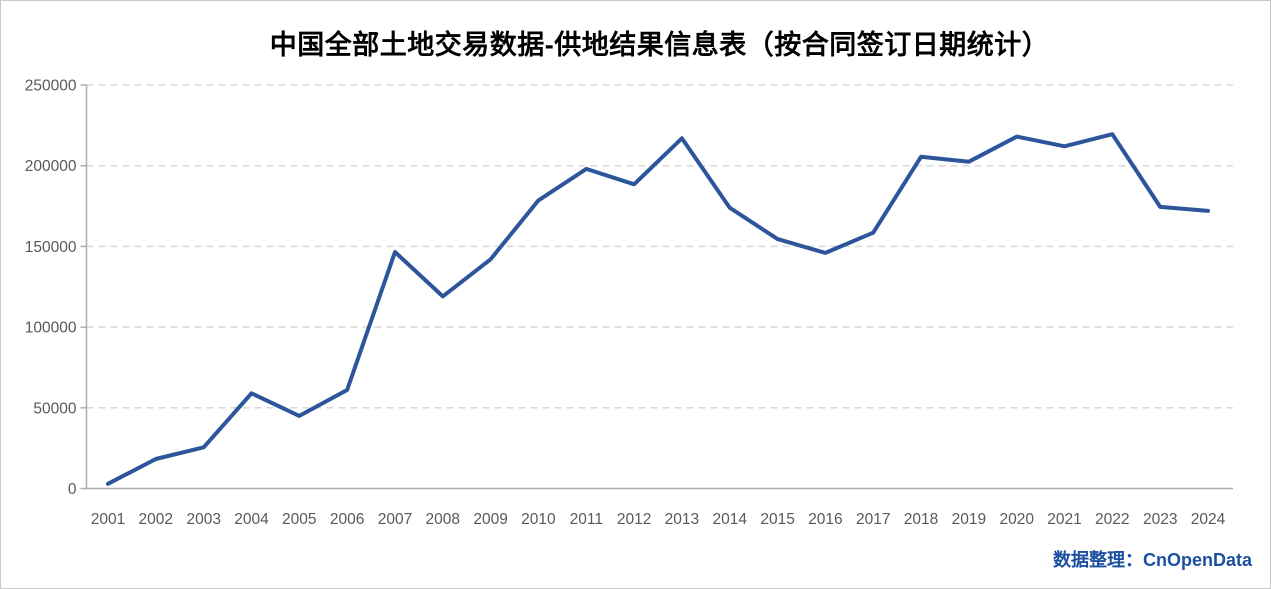 The width and height of the screenshot is (1271, 589). What do you see at coordinates (395, 519) in the screenshot?
I see `x-axis-label: 2007` at bounding box center [395, 519].